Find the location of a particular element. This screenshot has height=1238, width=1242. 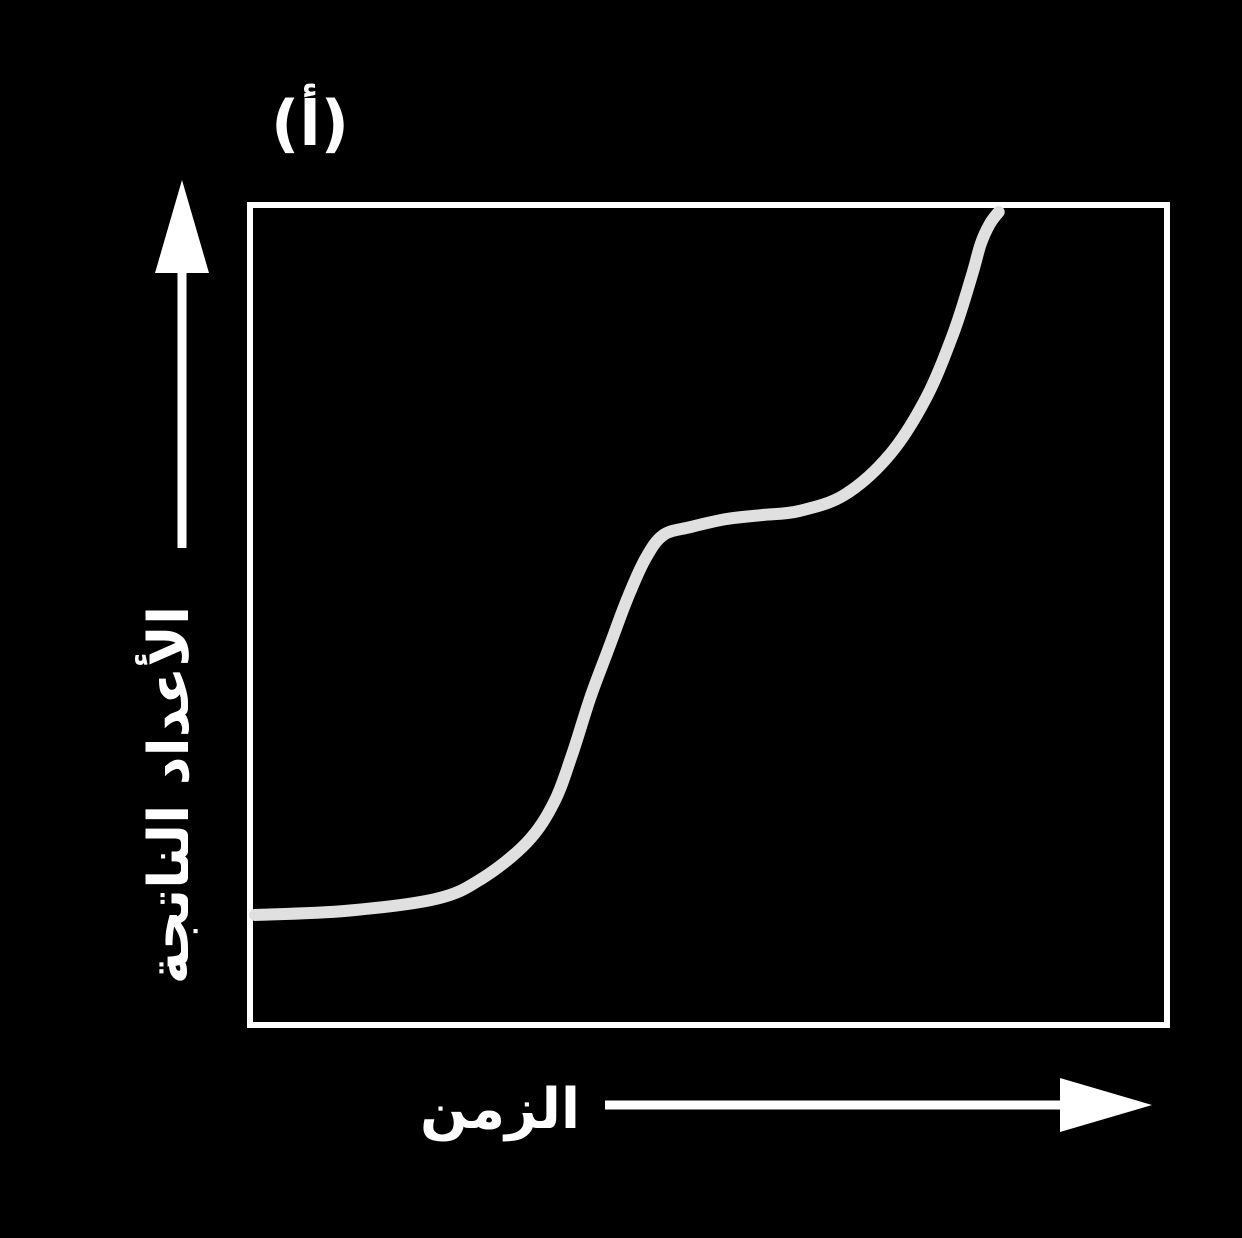

y-axis-arrow is located at coordinates (182, 364).